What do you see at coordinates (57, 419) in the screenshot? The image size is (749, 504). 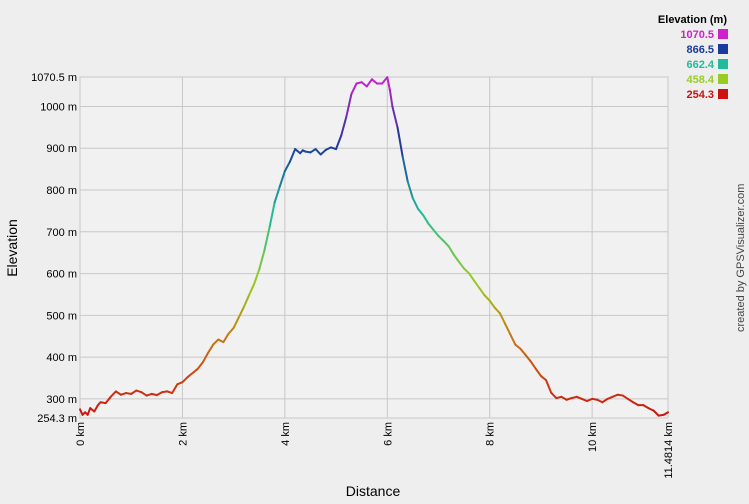 I see `y-tick-label: 254.3 m` at bounding box center [57, 419].